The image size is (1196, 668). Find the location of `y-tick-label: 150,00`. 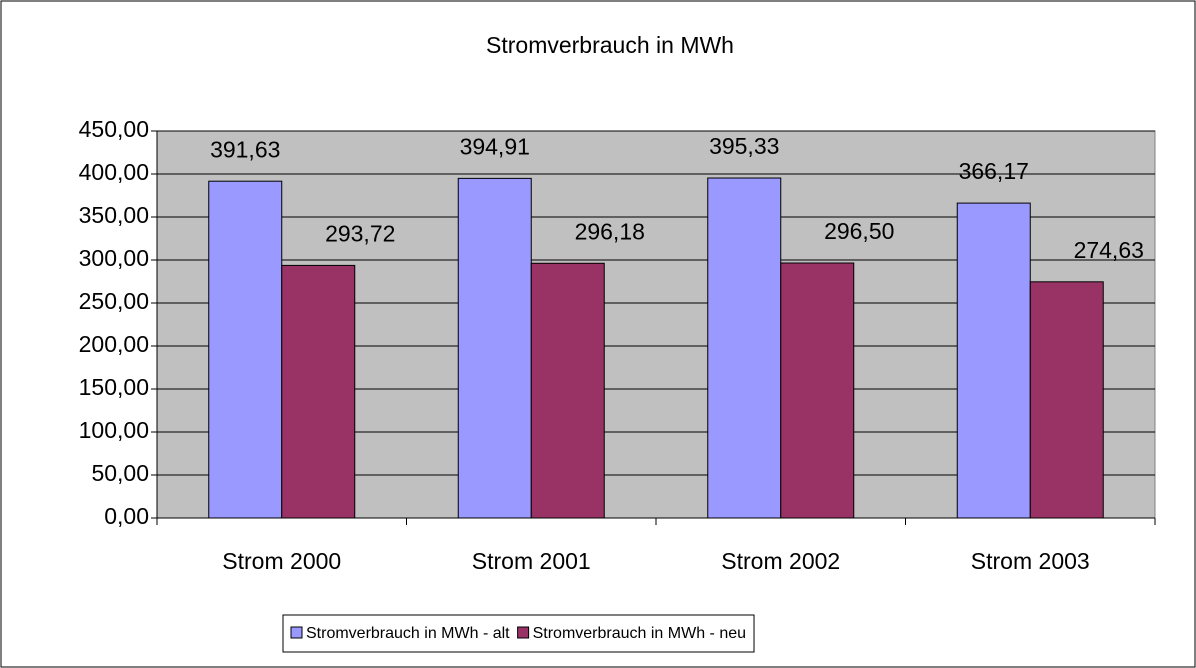

y-tick-label: 150,00 is located at coordinates (114, 387).